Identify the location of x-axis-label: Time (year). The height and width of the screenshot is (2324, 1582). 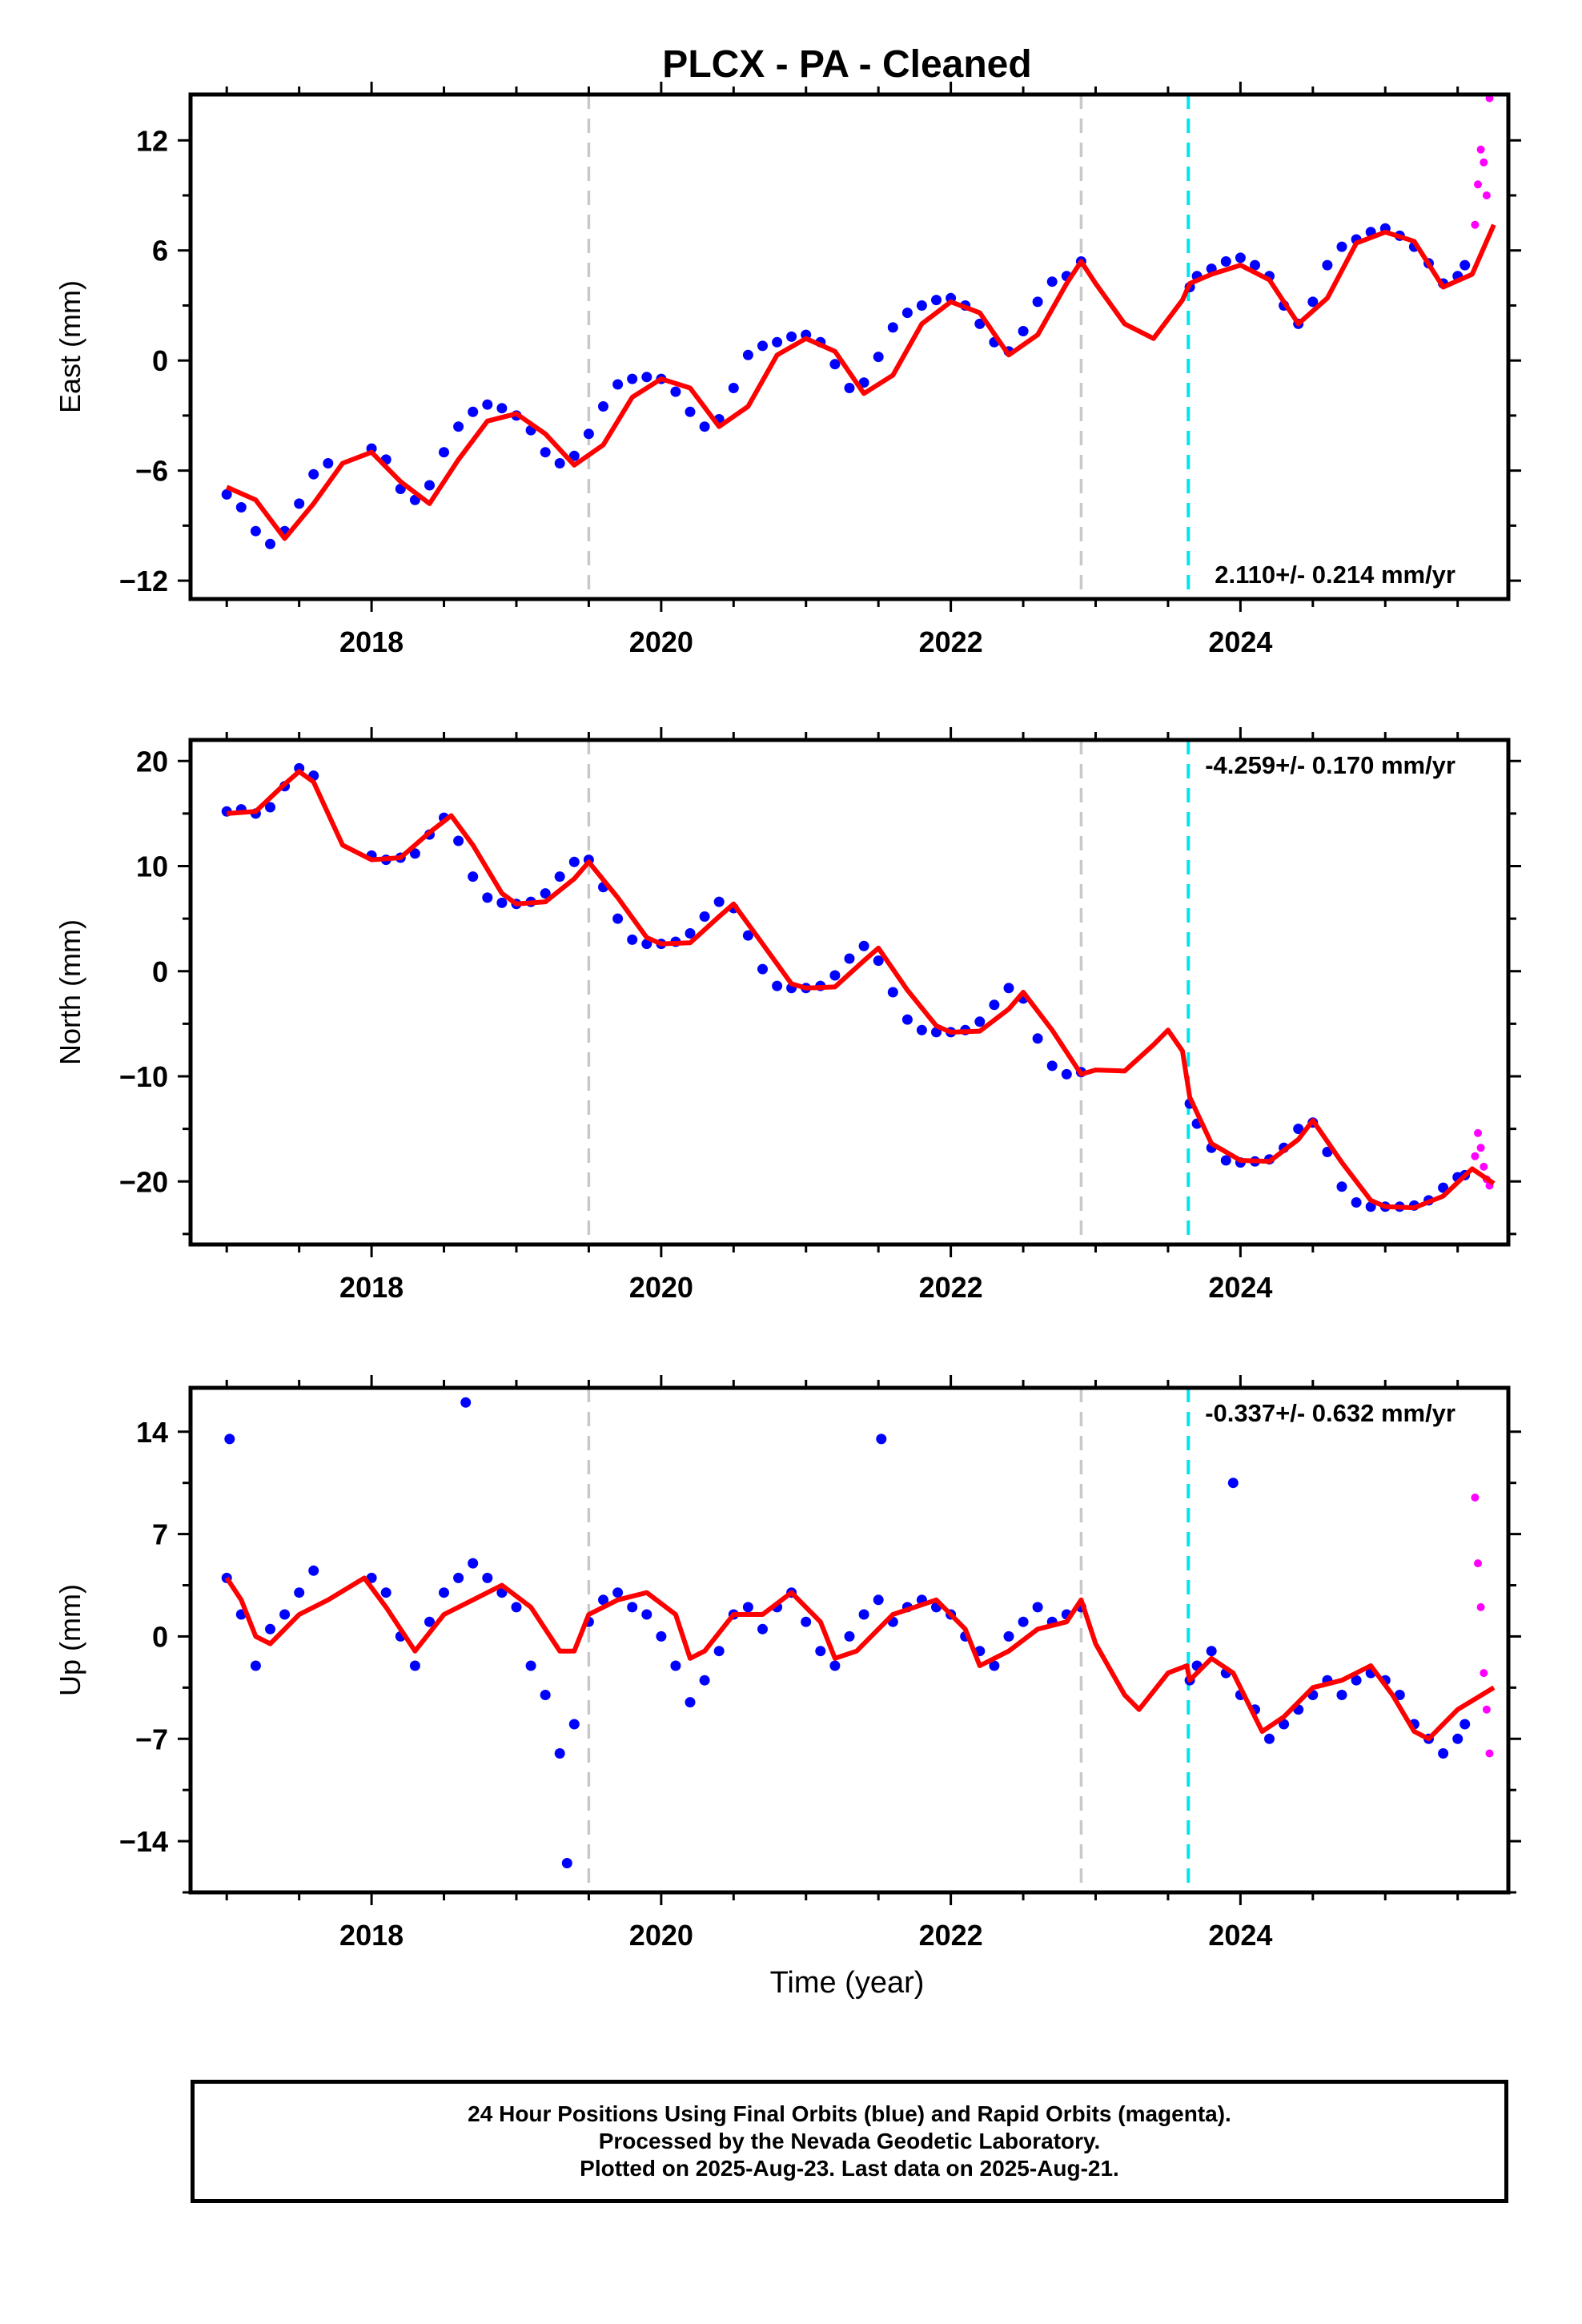
(847, 1983).